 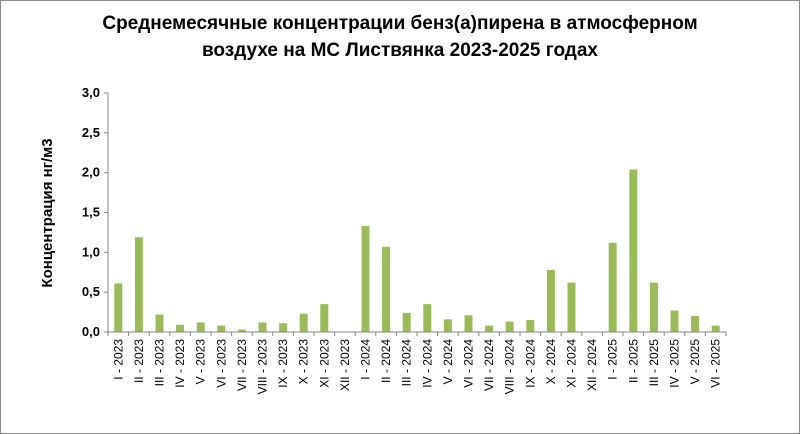 I want to click on y-axis: 0,0 0,5 1,0 1,5 2,0 2,5 3,0, so click(x=95, y=212).